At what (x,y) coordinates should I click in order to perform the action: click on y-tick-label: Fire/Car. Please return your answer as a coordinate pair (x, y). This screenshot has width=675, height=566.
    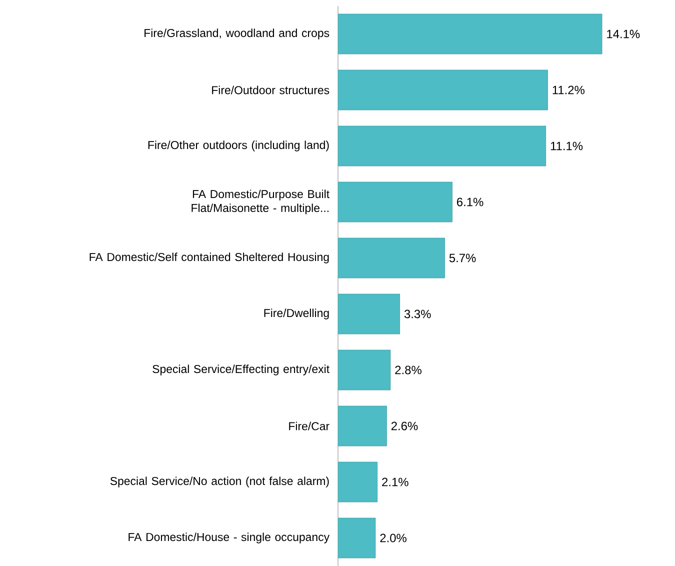
    Looking at the image, I should click on (309, 426).